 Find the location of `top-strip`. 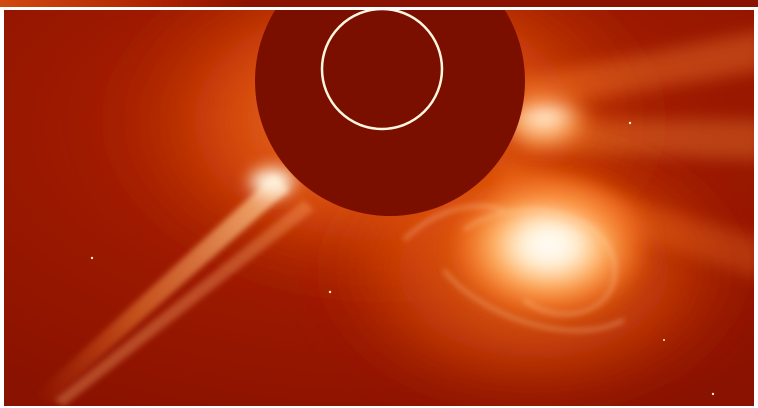

top-strip is located at coordinates (379, 3).